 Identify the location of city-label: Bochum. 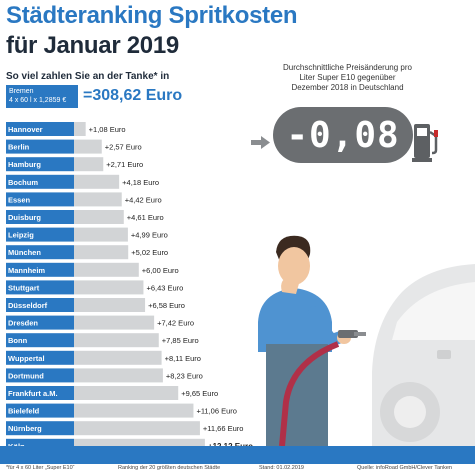
(23, 182).